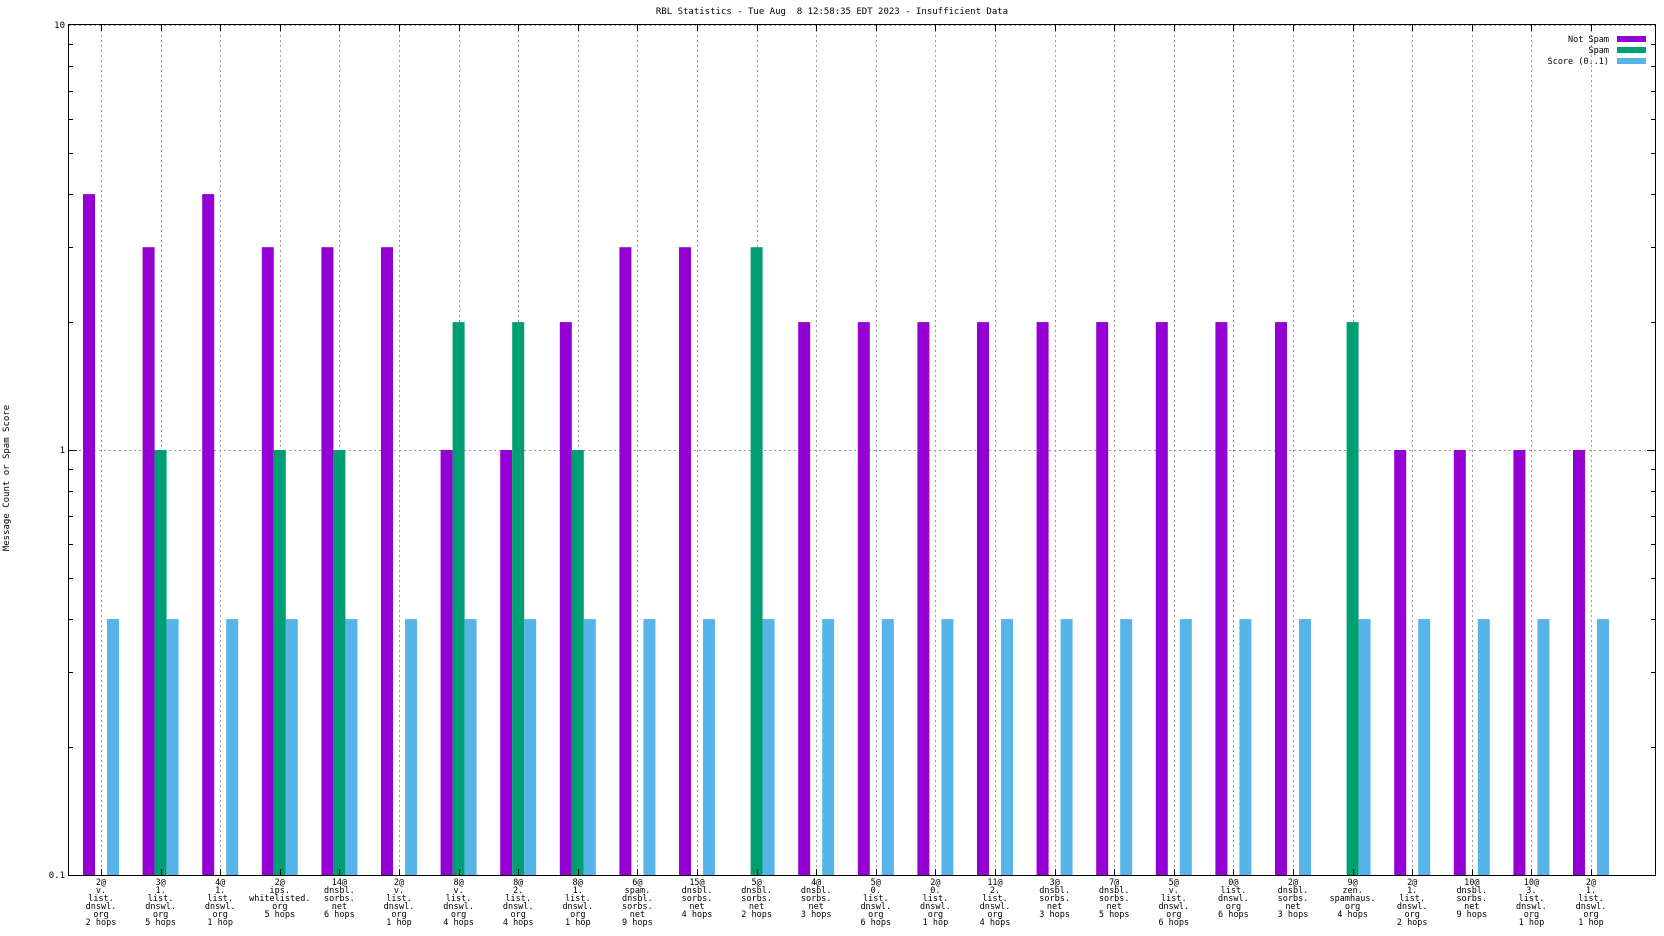  I want to click on x-tick-label: 2@ ips. whitelisted. org 5 hops, so click(279, 899).